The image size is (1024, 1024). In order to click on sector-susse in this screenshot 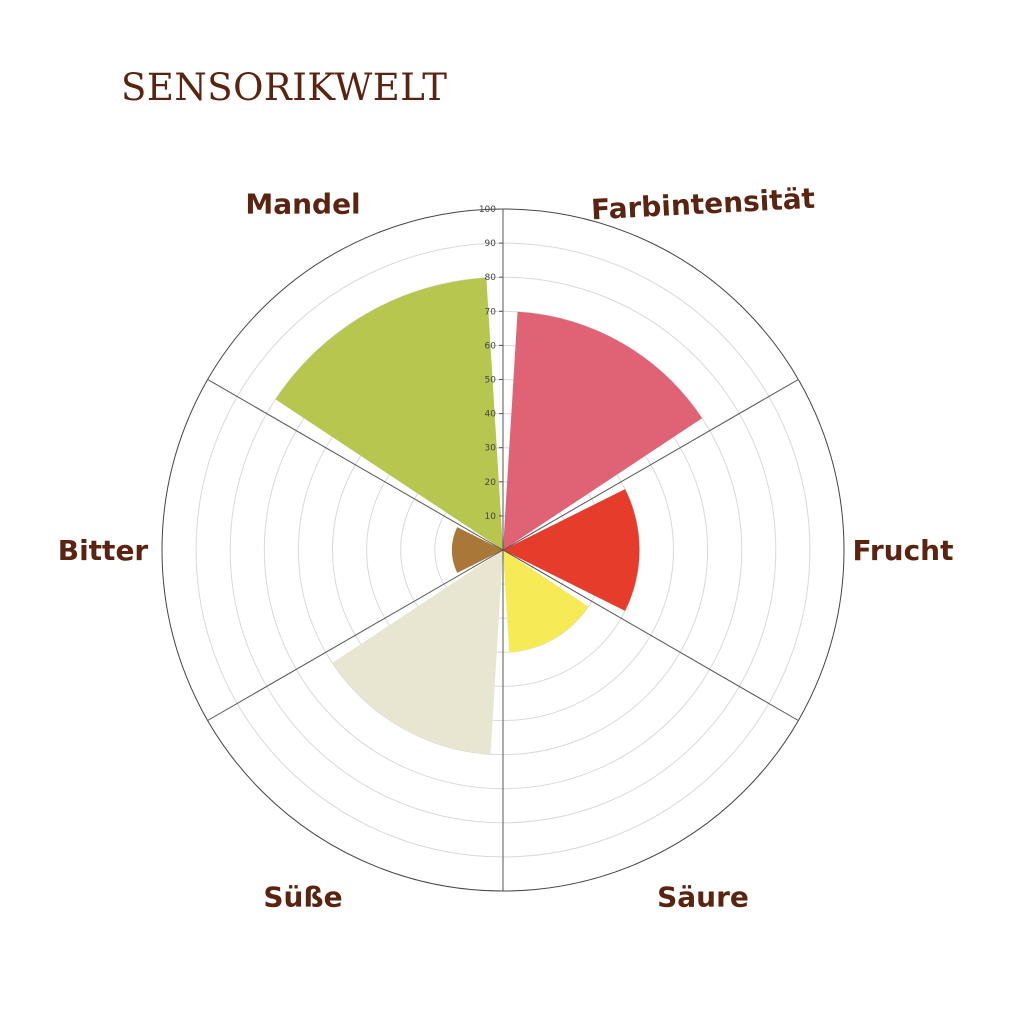, I will do `click(417, 652)`.